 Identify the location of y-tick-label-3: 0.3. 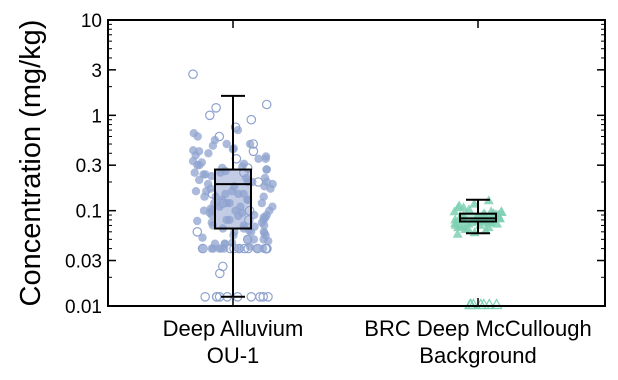
(89, 166).